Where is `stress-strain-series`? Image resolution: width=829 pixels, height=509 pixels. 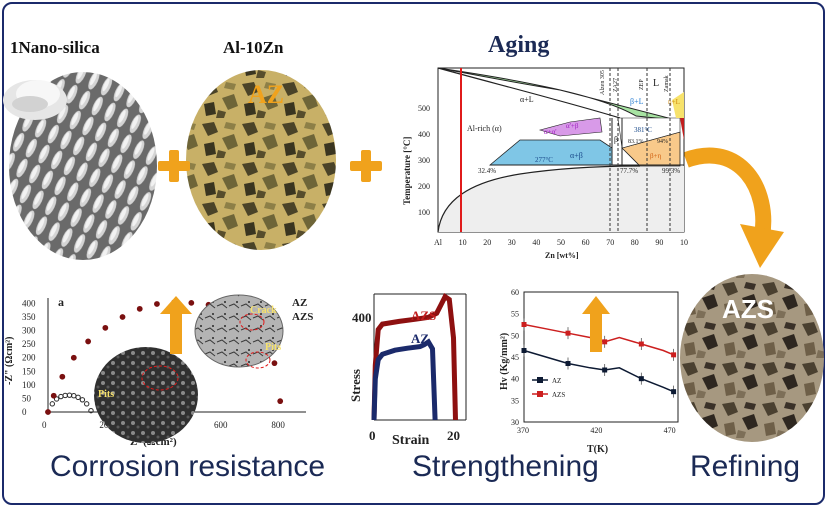 stress-strain-series is located at coordinates (414, 357).